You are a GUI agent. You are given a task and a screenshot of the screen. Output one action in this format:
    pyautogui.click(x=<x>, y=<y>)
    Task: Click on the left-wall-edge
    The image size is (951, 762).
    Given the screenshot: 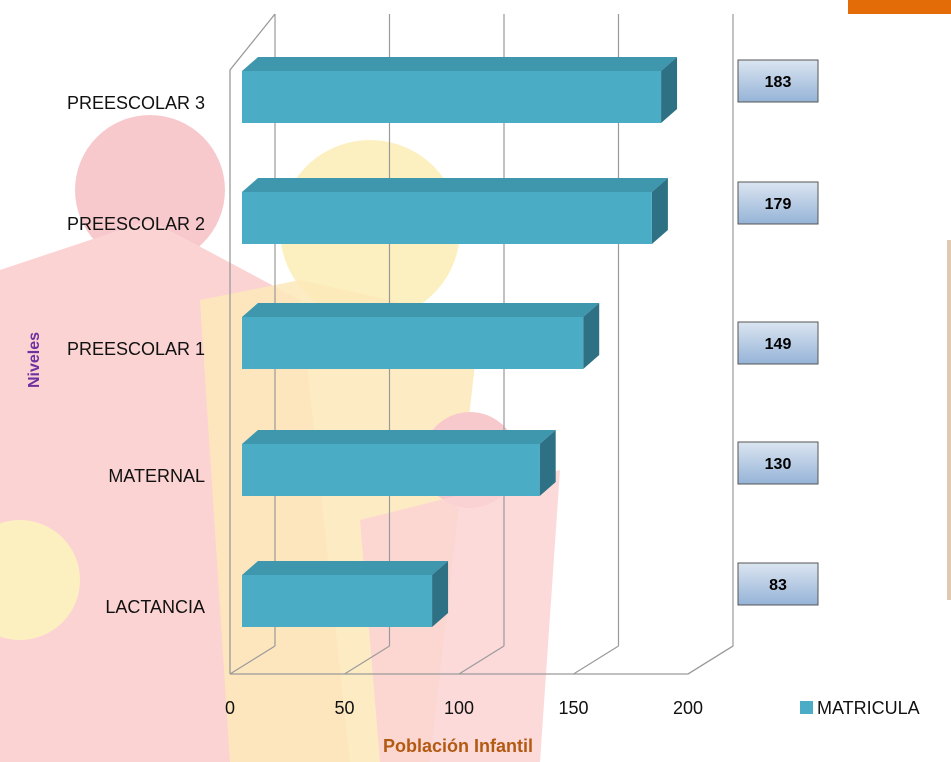 What is the action you would take?
    pyautogui.click(x=252, y=343)
    